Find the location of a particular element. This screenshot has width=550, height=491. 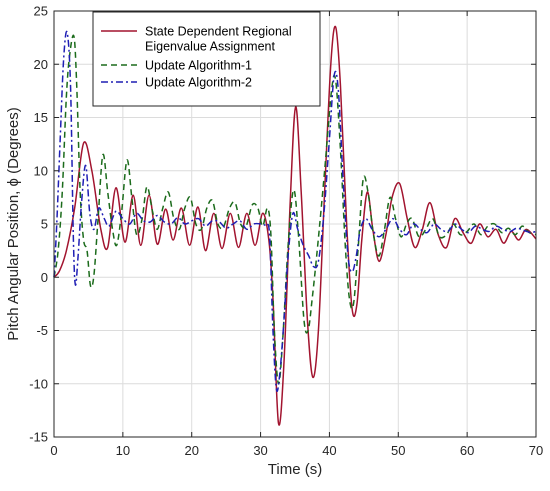

y-tick-label: 20 is located at coordinates (41, 64).